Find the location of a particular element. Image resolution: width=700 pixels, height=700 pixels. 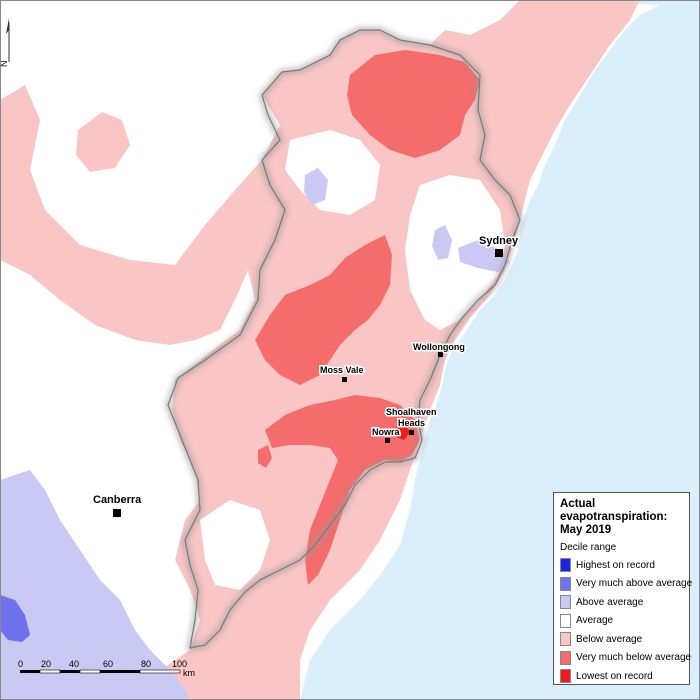

north-arrow-head is located at coordinates (7, 26).